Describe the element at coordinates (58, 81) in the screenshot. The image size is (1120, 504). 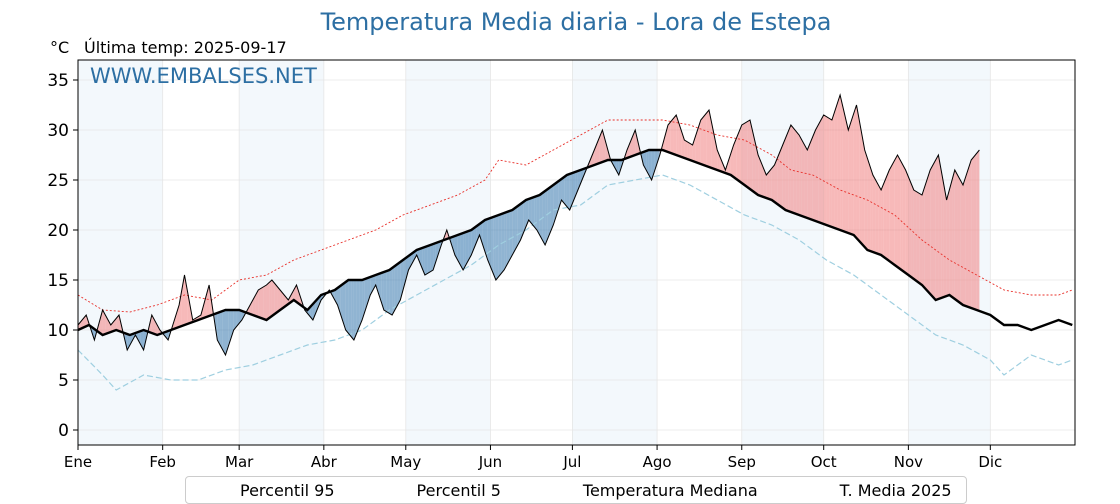
I see `y-tick-label: 35` at that location.